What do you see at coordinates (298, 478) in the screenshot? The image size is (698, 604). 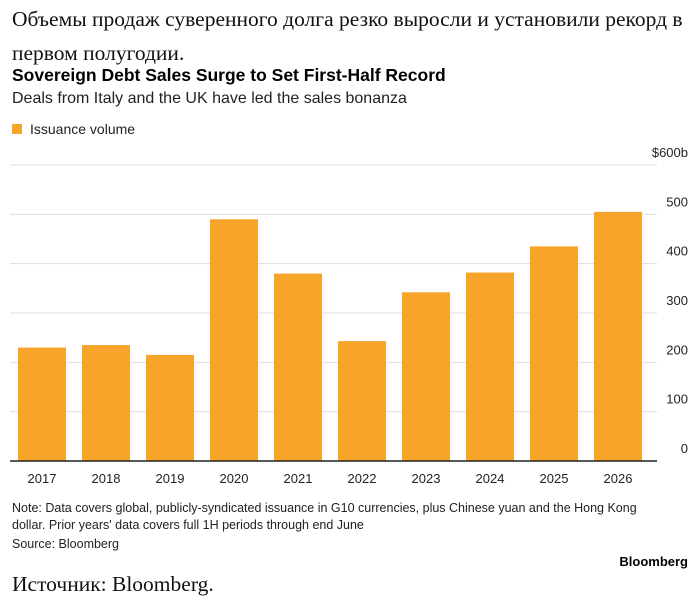 I see `x-tick-label: 2021` at bounding box center [298, 478].